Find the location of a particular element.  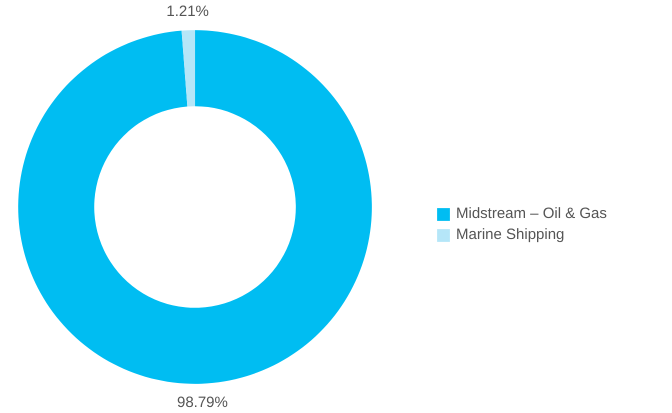

data-label: 98.79% is located at coordinates (202, 403).